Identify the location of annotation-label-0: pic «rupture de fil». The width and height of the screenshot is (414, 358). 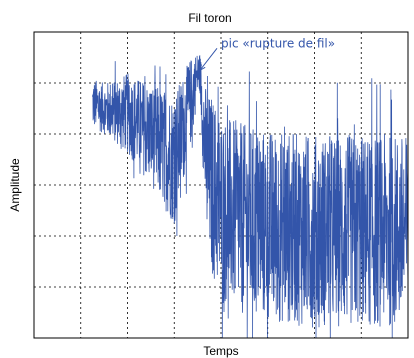
(278, 43).